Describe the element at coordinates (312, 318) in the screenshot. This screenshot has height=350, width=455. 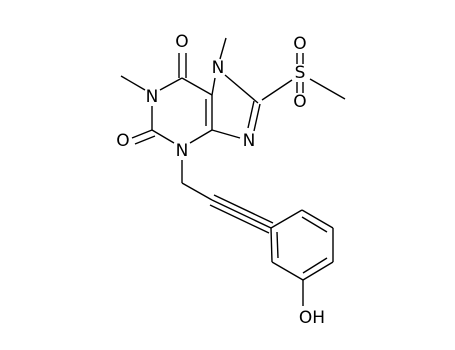
I see `atom-label: OH` at that location.